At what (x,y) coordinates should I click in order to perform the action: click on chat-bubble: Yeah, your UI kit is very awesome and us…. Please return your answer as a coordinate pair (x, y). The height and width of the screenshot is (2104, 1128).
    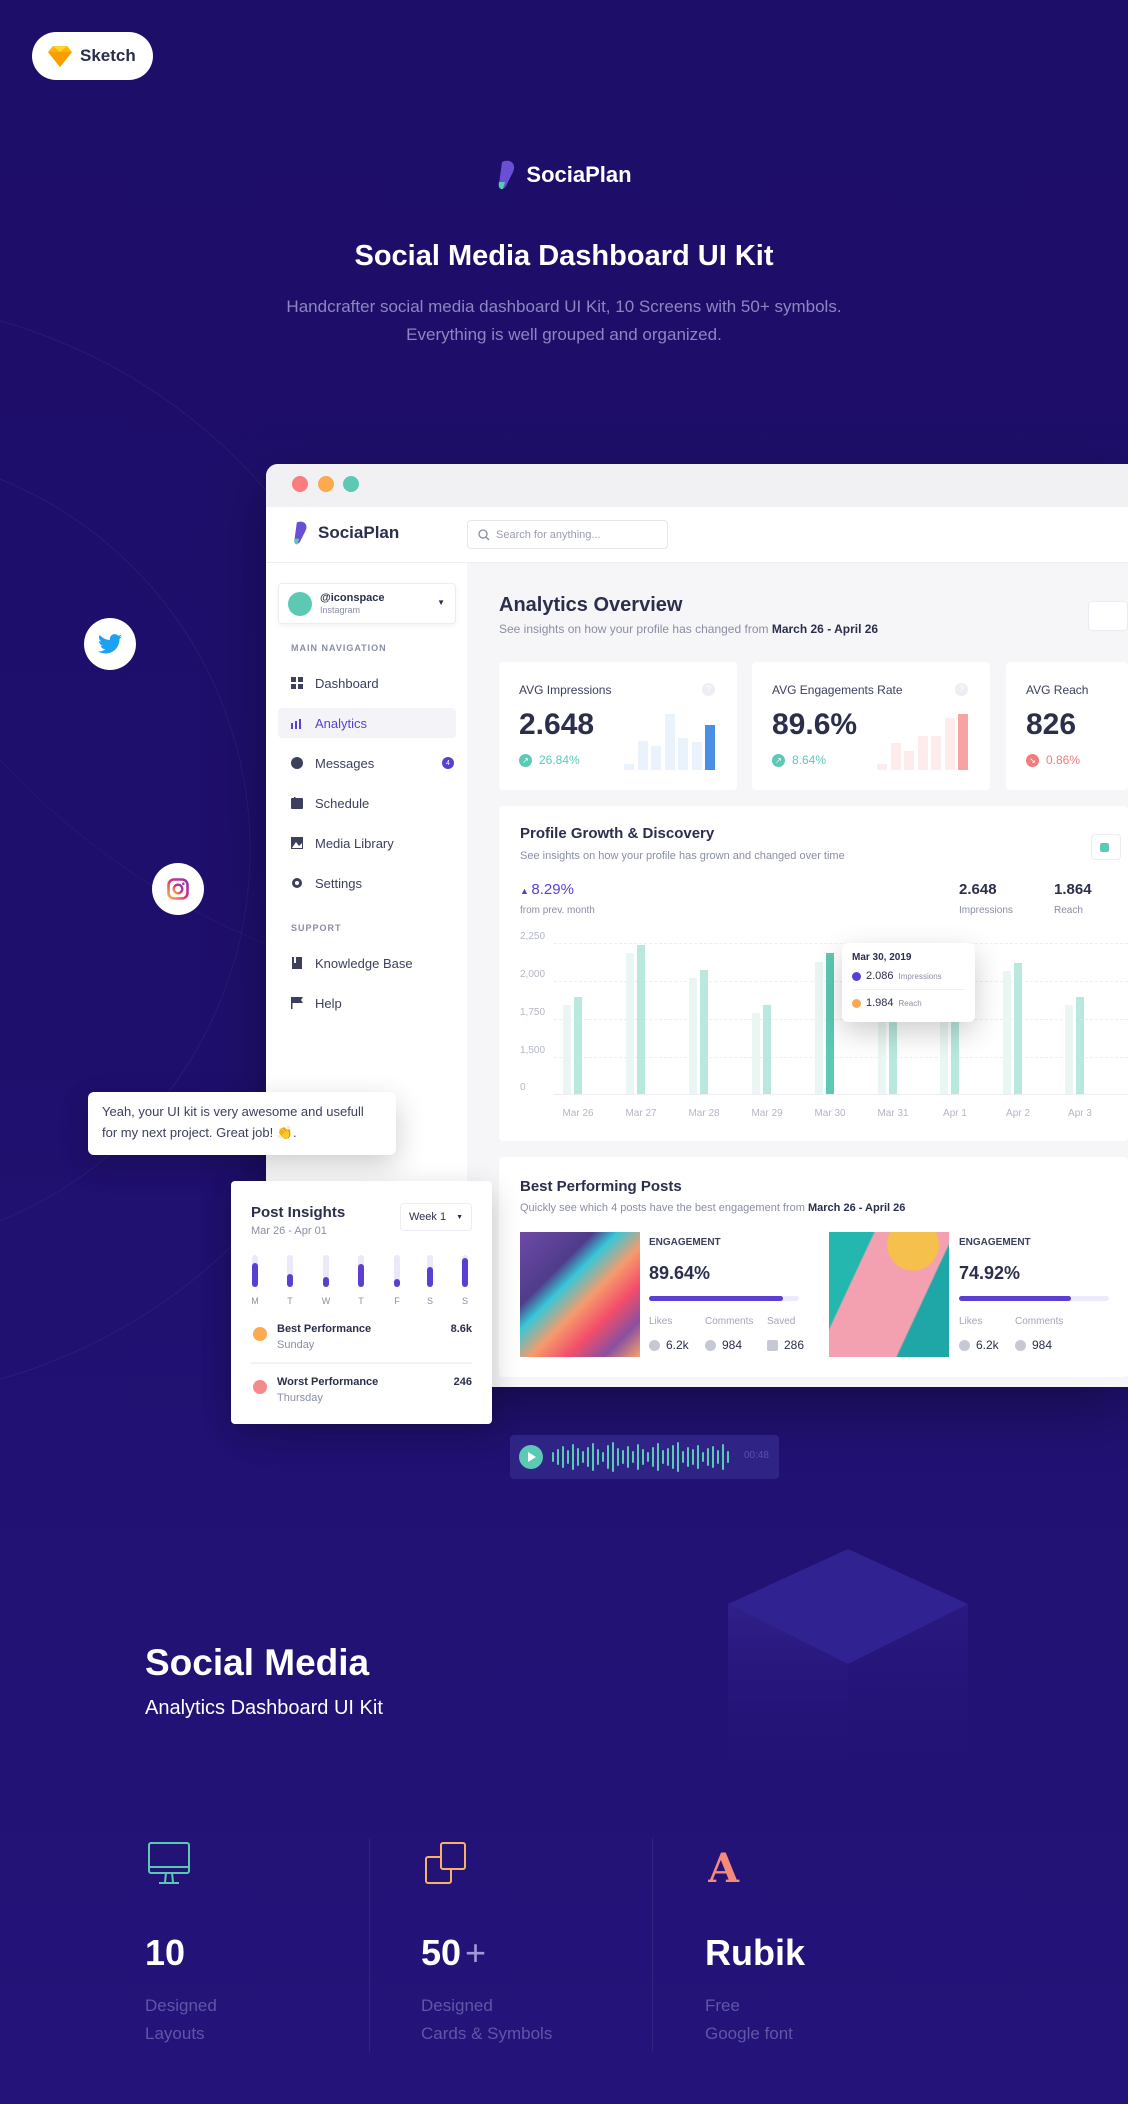
    Looking at the image, I should click on (242, 1123).